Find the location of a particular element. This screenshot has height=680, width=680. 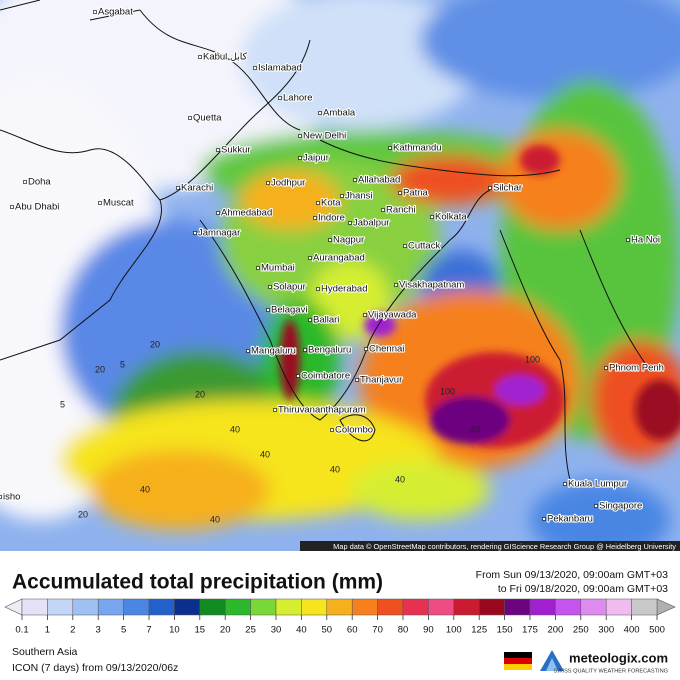

city-label: Kolkata is located at coordinates (451, 217).